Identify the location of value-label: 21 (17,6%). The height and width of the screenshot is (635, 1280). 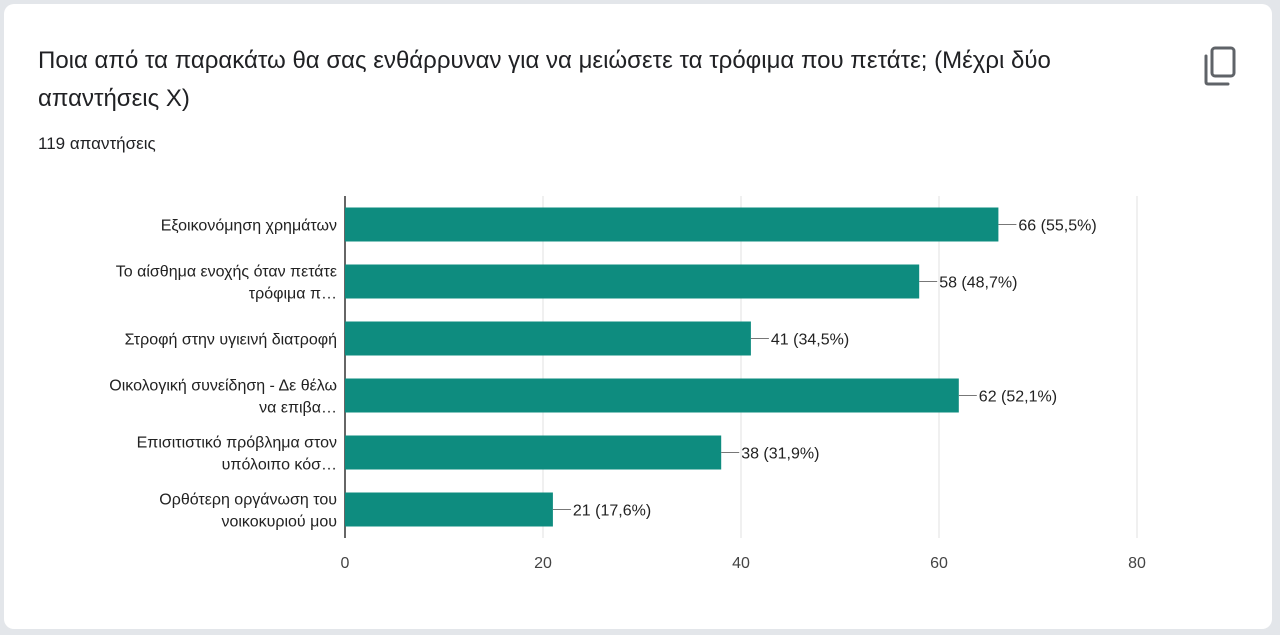
(612, 511).